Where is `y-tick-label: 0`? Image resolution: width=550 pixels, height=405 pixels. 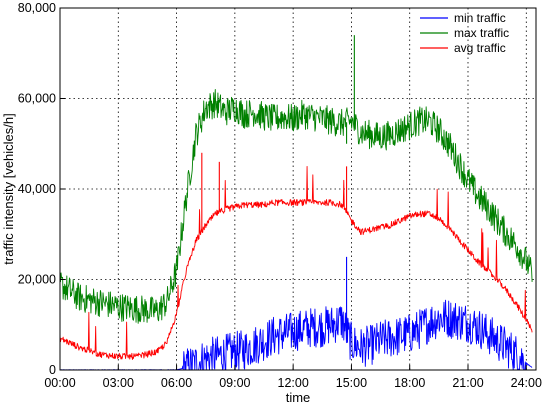
y-tick-label: 0 is located at coordinates (52, 370).